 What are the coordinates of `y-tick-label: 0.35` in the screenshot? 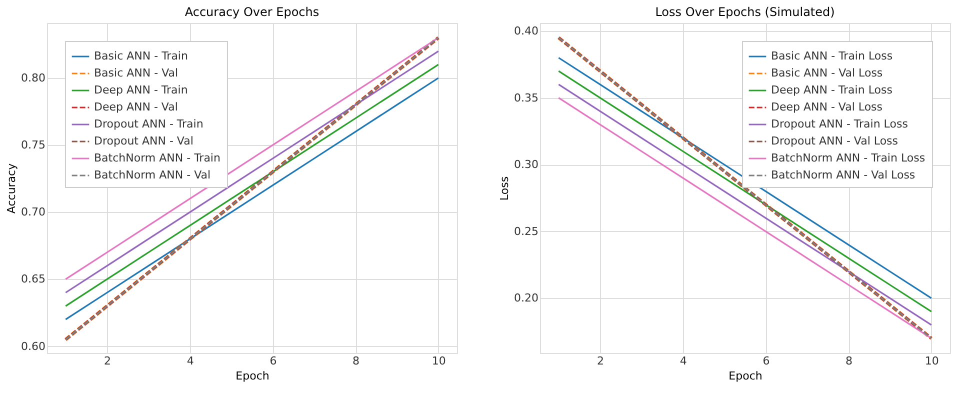 It's located at (526, 97).